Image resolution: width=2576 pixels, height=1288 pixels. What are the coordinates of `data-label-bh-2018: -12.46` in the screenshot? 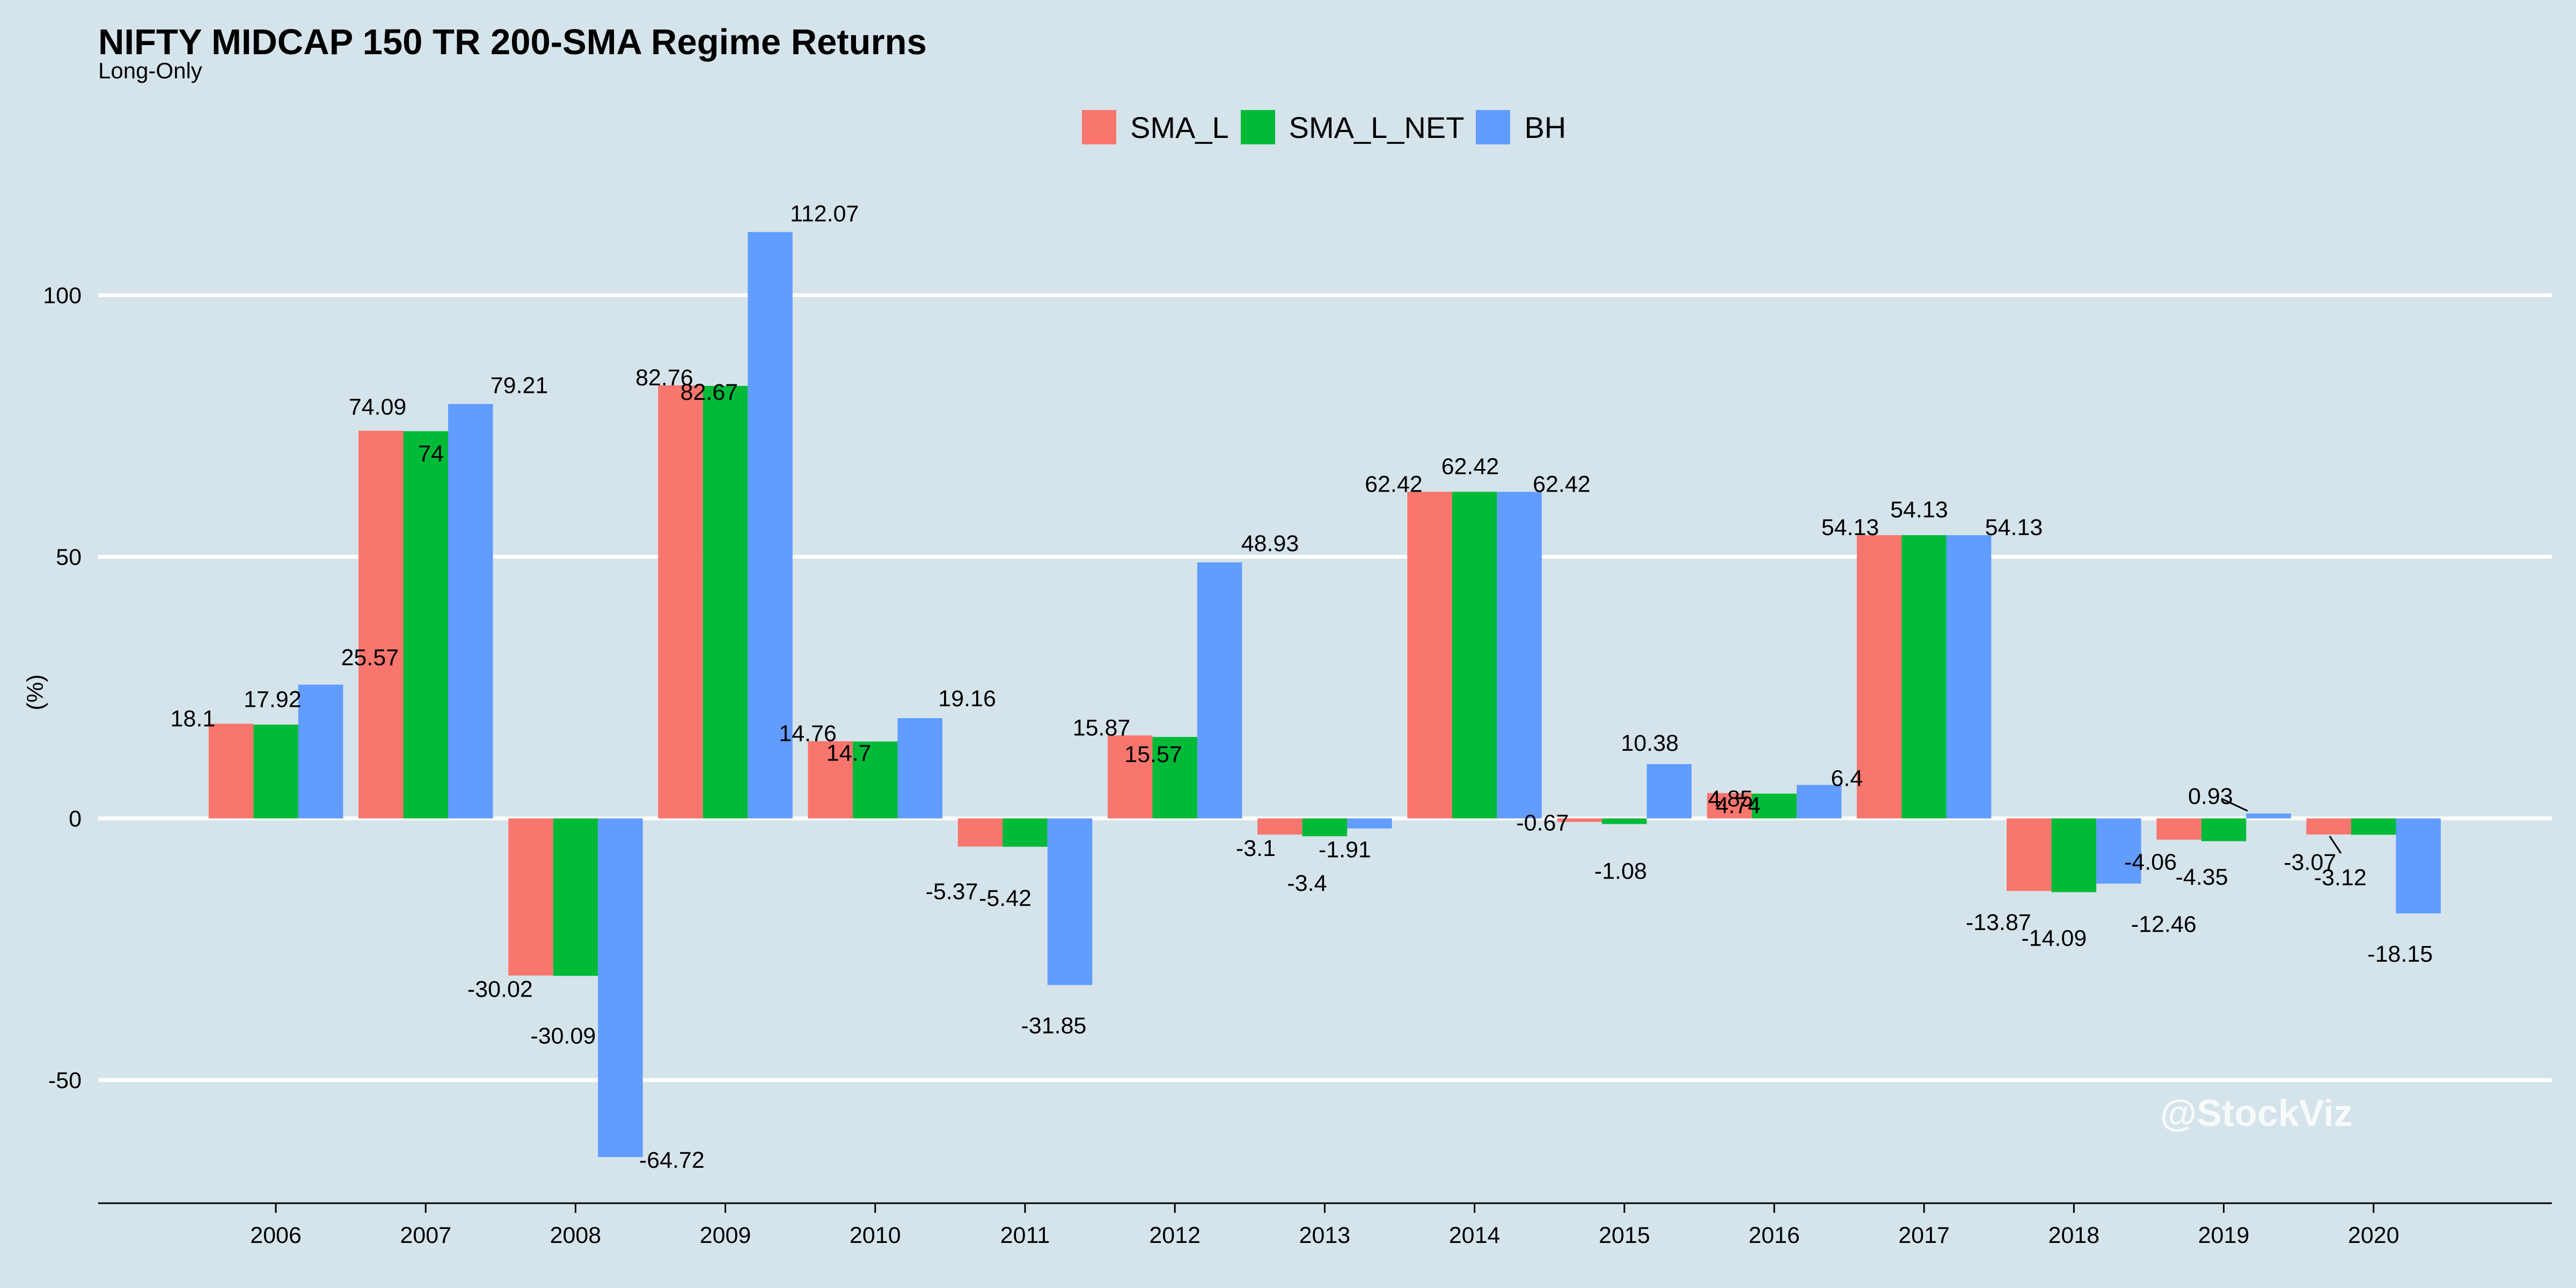 It's located at (2164, 925).